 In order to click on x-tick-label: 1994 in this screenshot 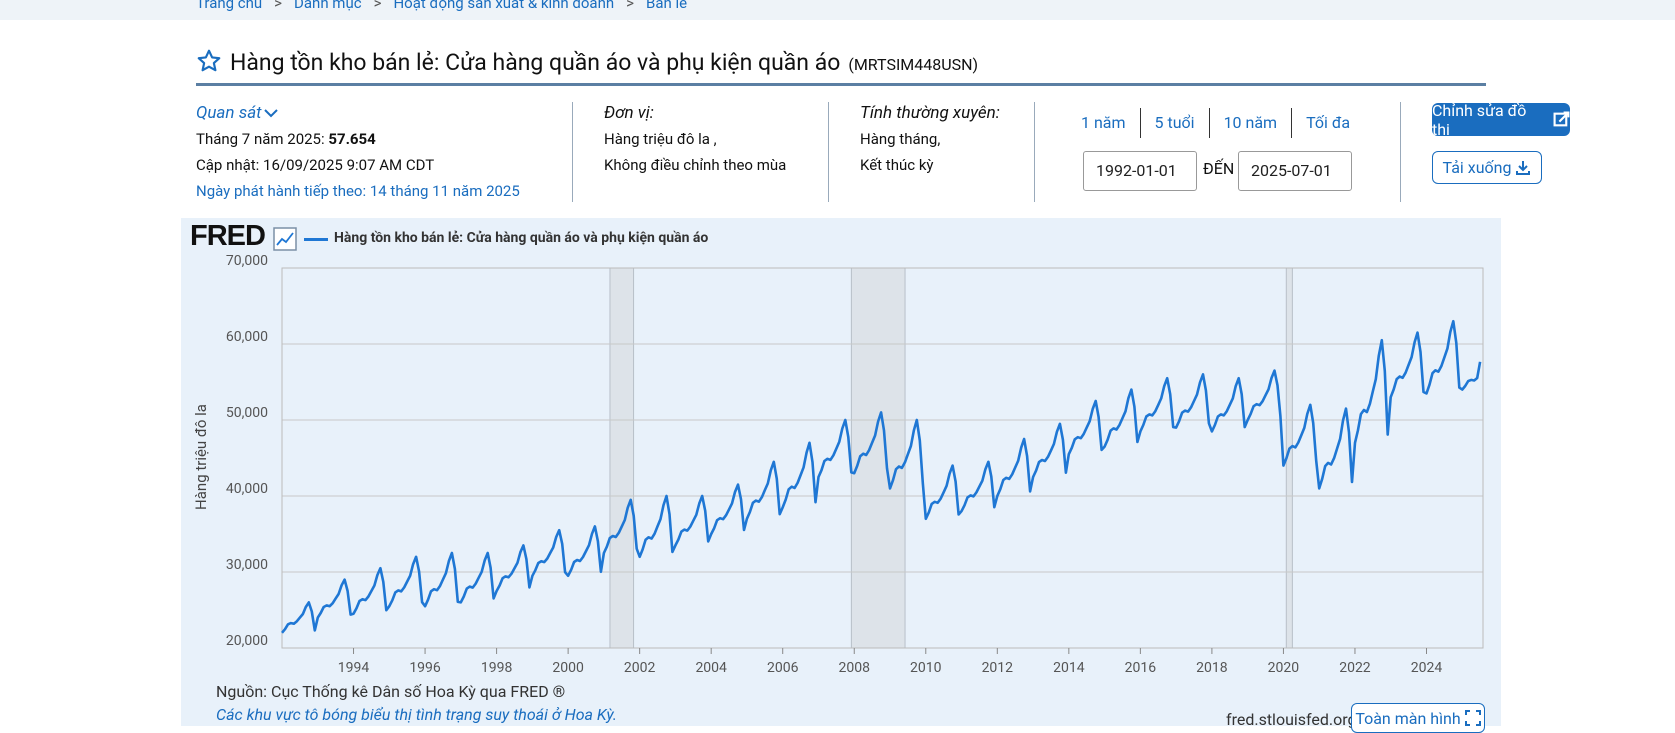, I will do `click(354, 668)`.